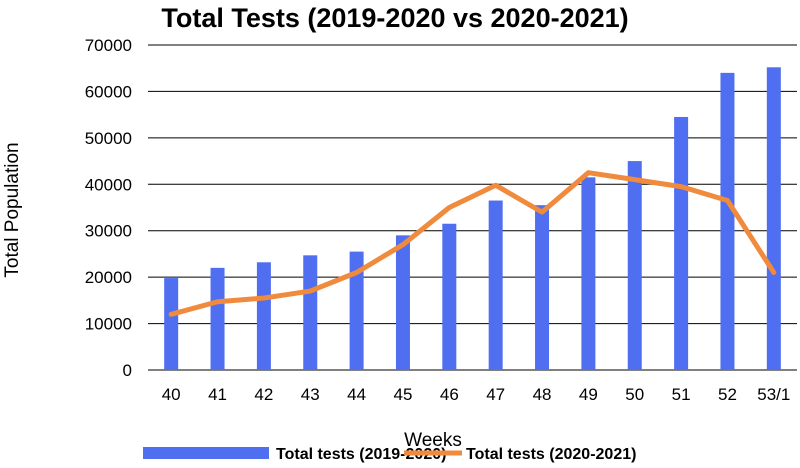 The height and width of the screenshot is (468, 800). I want to click on x-tick-label: 50, so click(634, 394).